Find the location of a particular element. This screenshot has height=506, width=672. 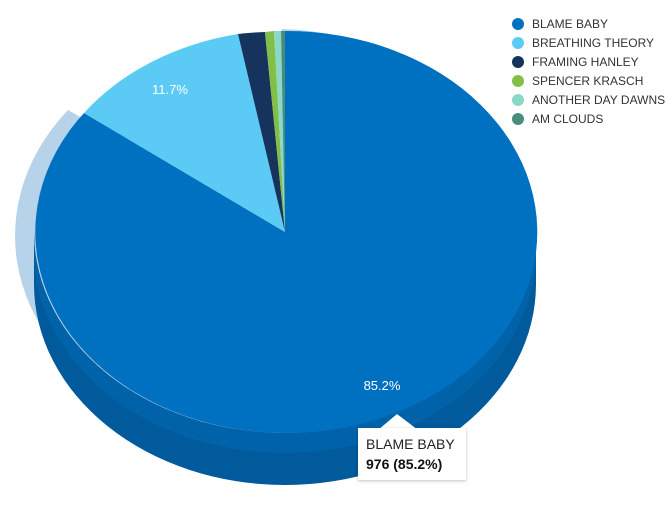

legend-label: BLAME BABY is located at coordinates (570, 23).